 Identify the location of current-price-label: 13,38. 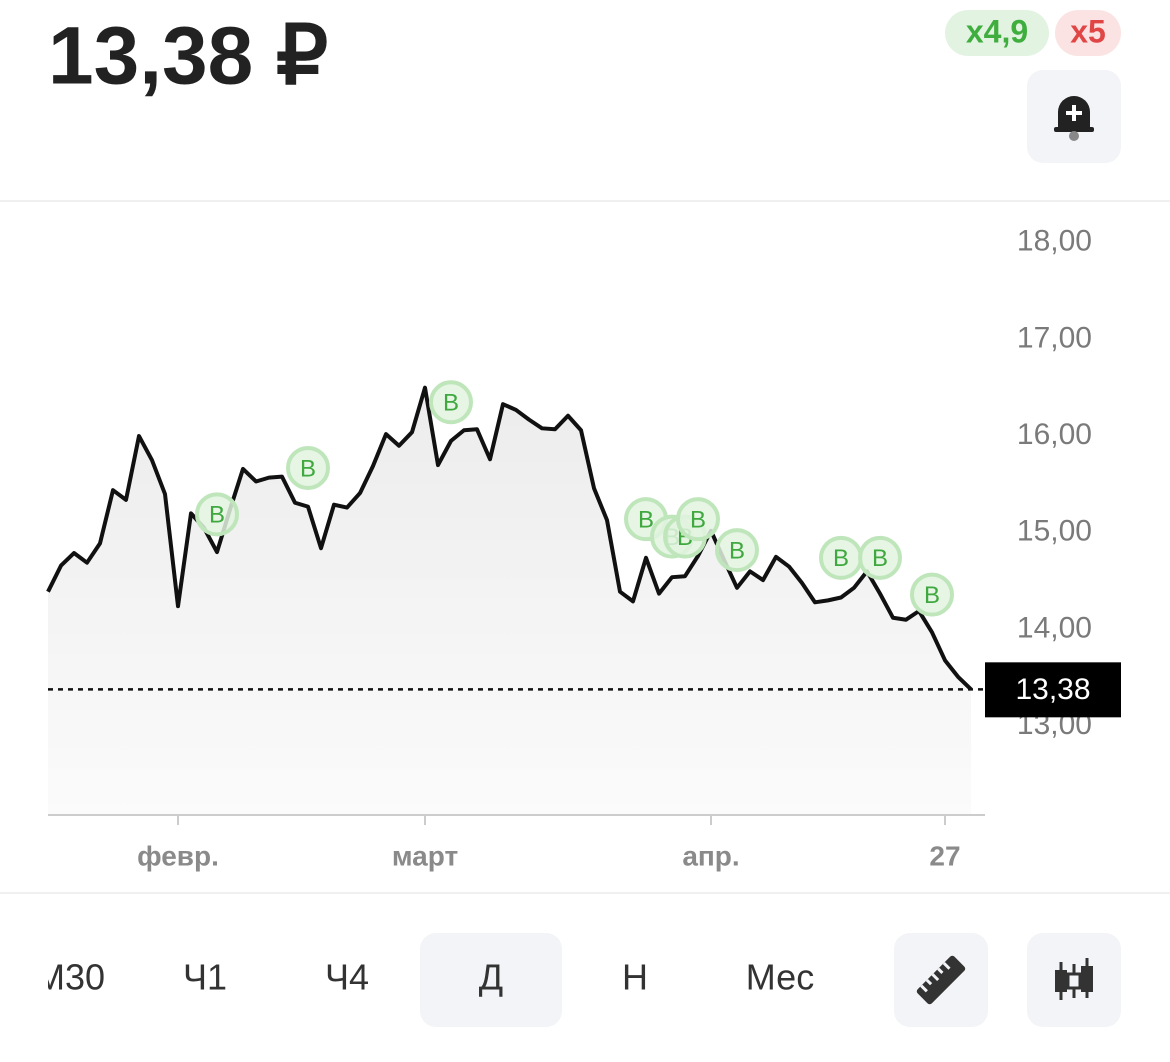
(1052, 689).